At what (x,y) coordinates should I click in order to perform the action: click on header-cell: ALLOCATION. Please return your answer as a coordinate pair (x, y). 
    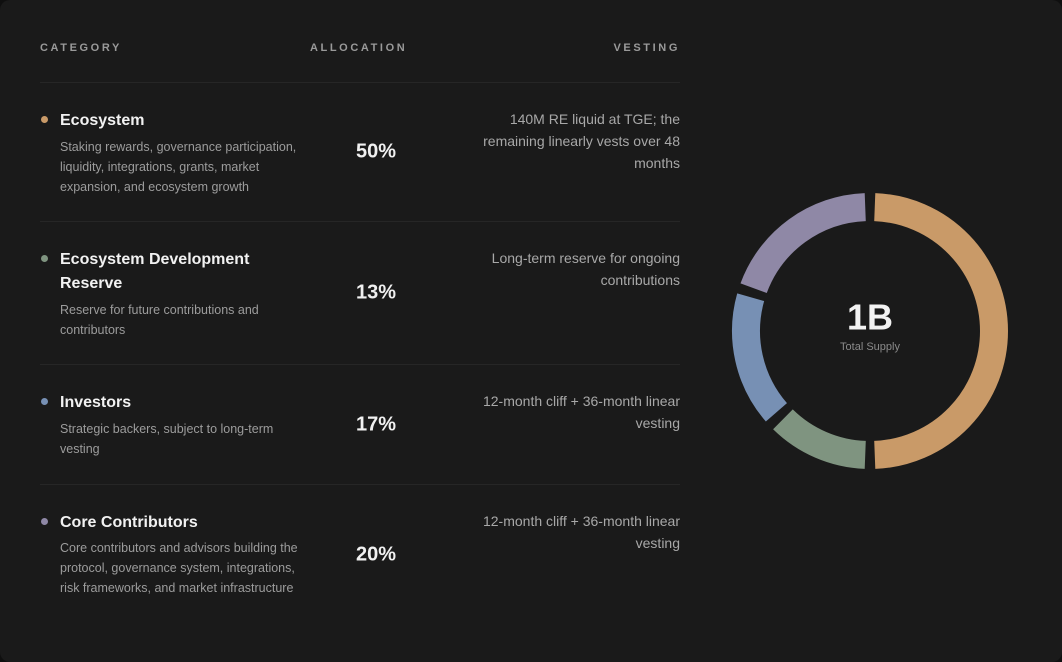
    Looking at the image, I should click on (359, 48).